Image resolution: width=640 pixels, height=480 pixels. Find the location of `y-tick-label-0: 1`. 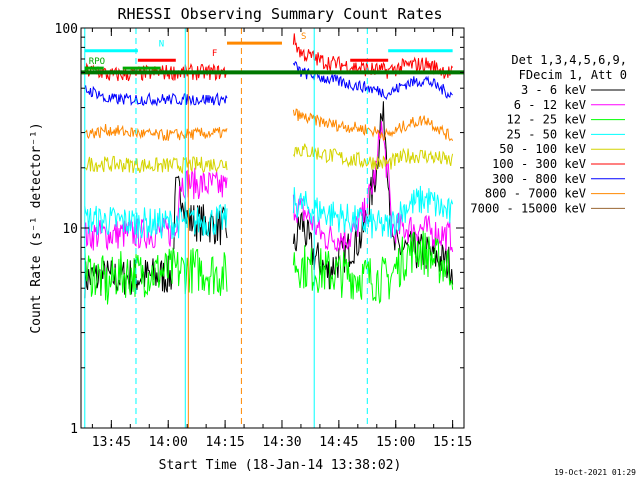

y-tick-label-0: 1 is located at coordinates (74, 429).